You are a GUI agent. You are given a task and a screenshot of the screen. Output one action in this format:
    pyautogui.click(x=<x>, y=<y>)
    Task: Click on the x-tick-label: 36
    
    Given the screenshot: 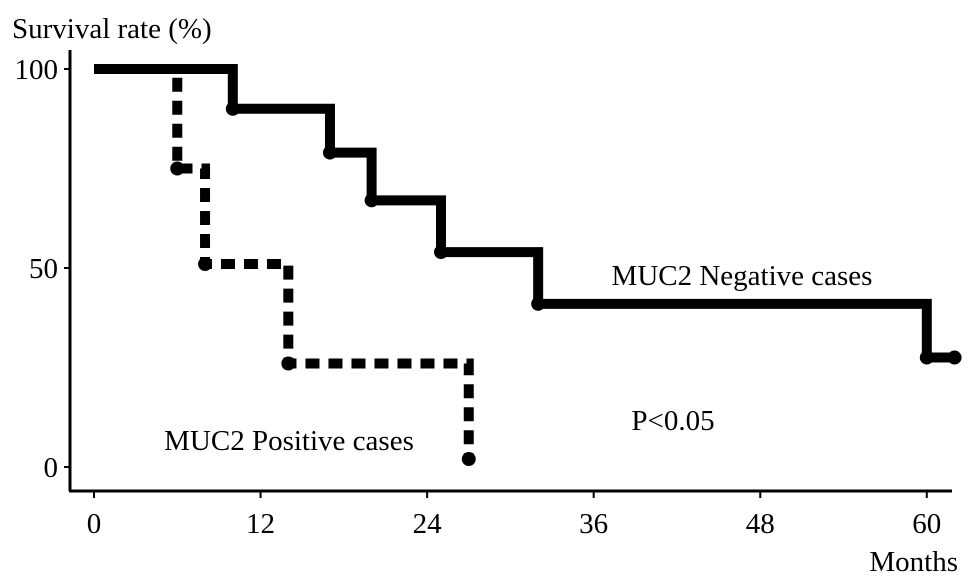 What is the action you would take?
    pyautogui.click(x=593, y=524)
    